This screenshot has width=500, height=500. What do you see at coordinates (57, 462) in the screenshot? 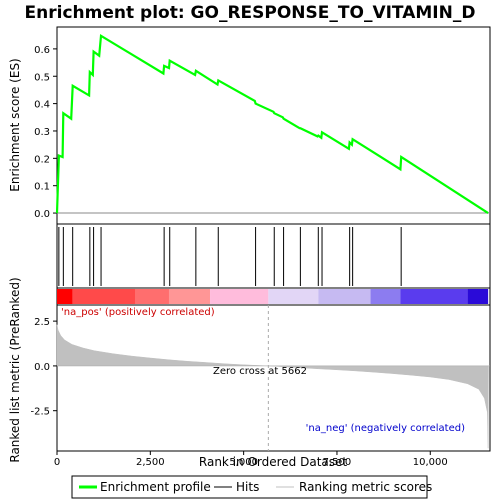
I see `rank-xtick-label: 0` at bounding box center [57, 462].